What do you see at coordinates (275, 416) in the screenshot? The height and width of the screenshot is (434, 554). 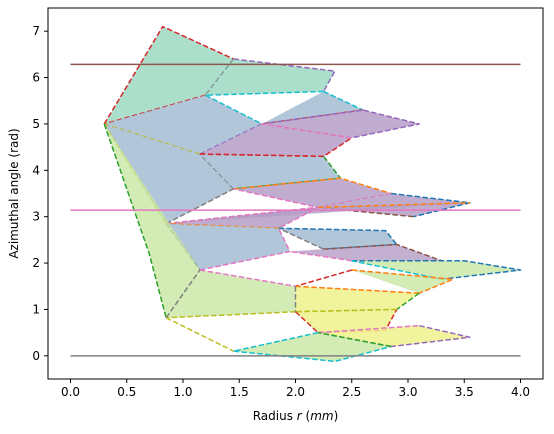 I see `x-axis-label-prefix: Radius` at bounding box center [275, 416].